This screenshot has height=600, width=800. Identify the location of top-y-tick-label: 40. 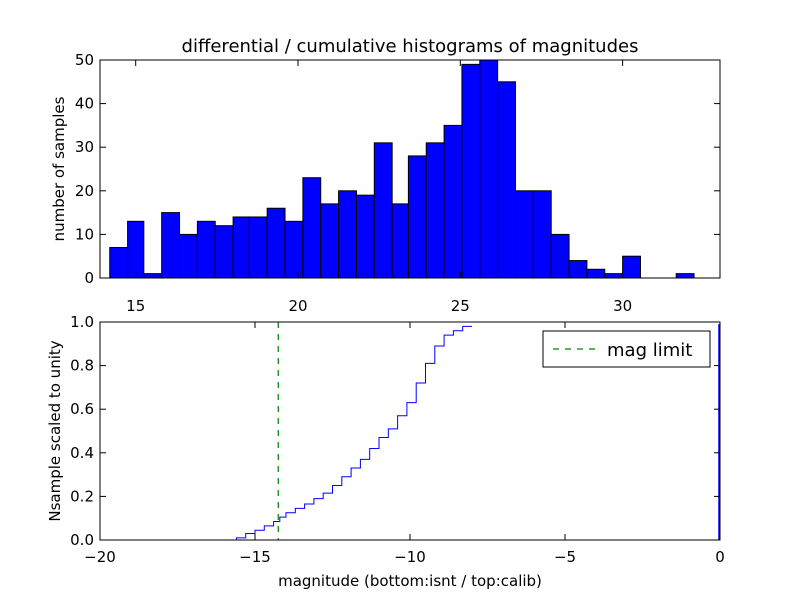
(84, 104).